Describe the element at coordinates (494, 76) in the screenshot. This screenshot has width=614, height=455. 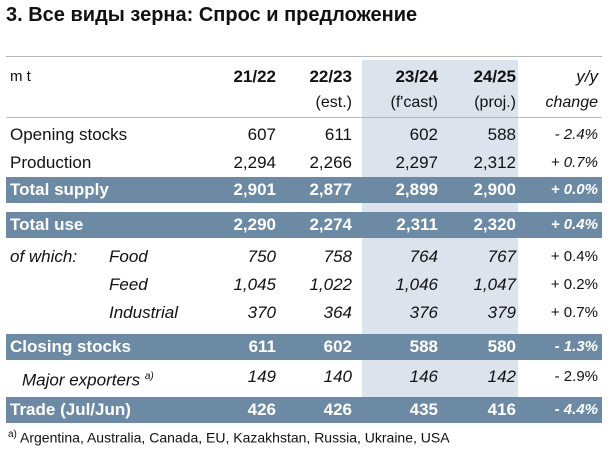
I see `col-header-24-25: 24/25` at that location.